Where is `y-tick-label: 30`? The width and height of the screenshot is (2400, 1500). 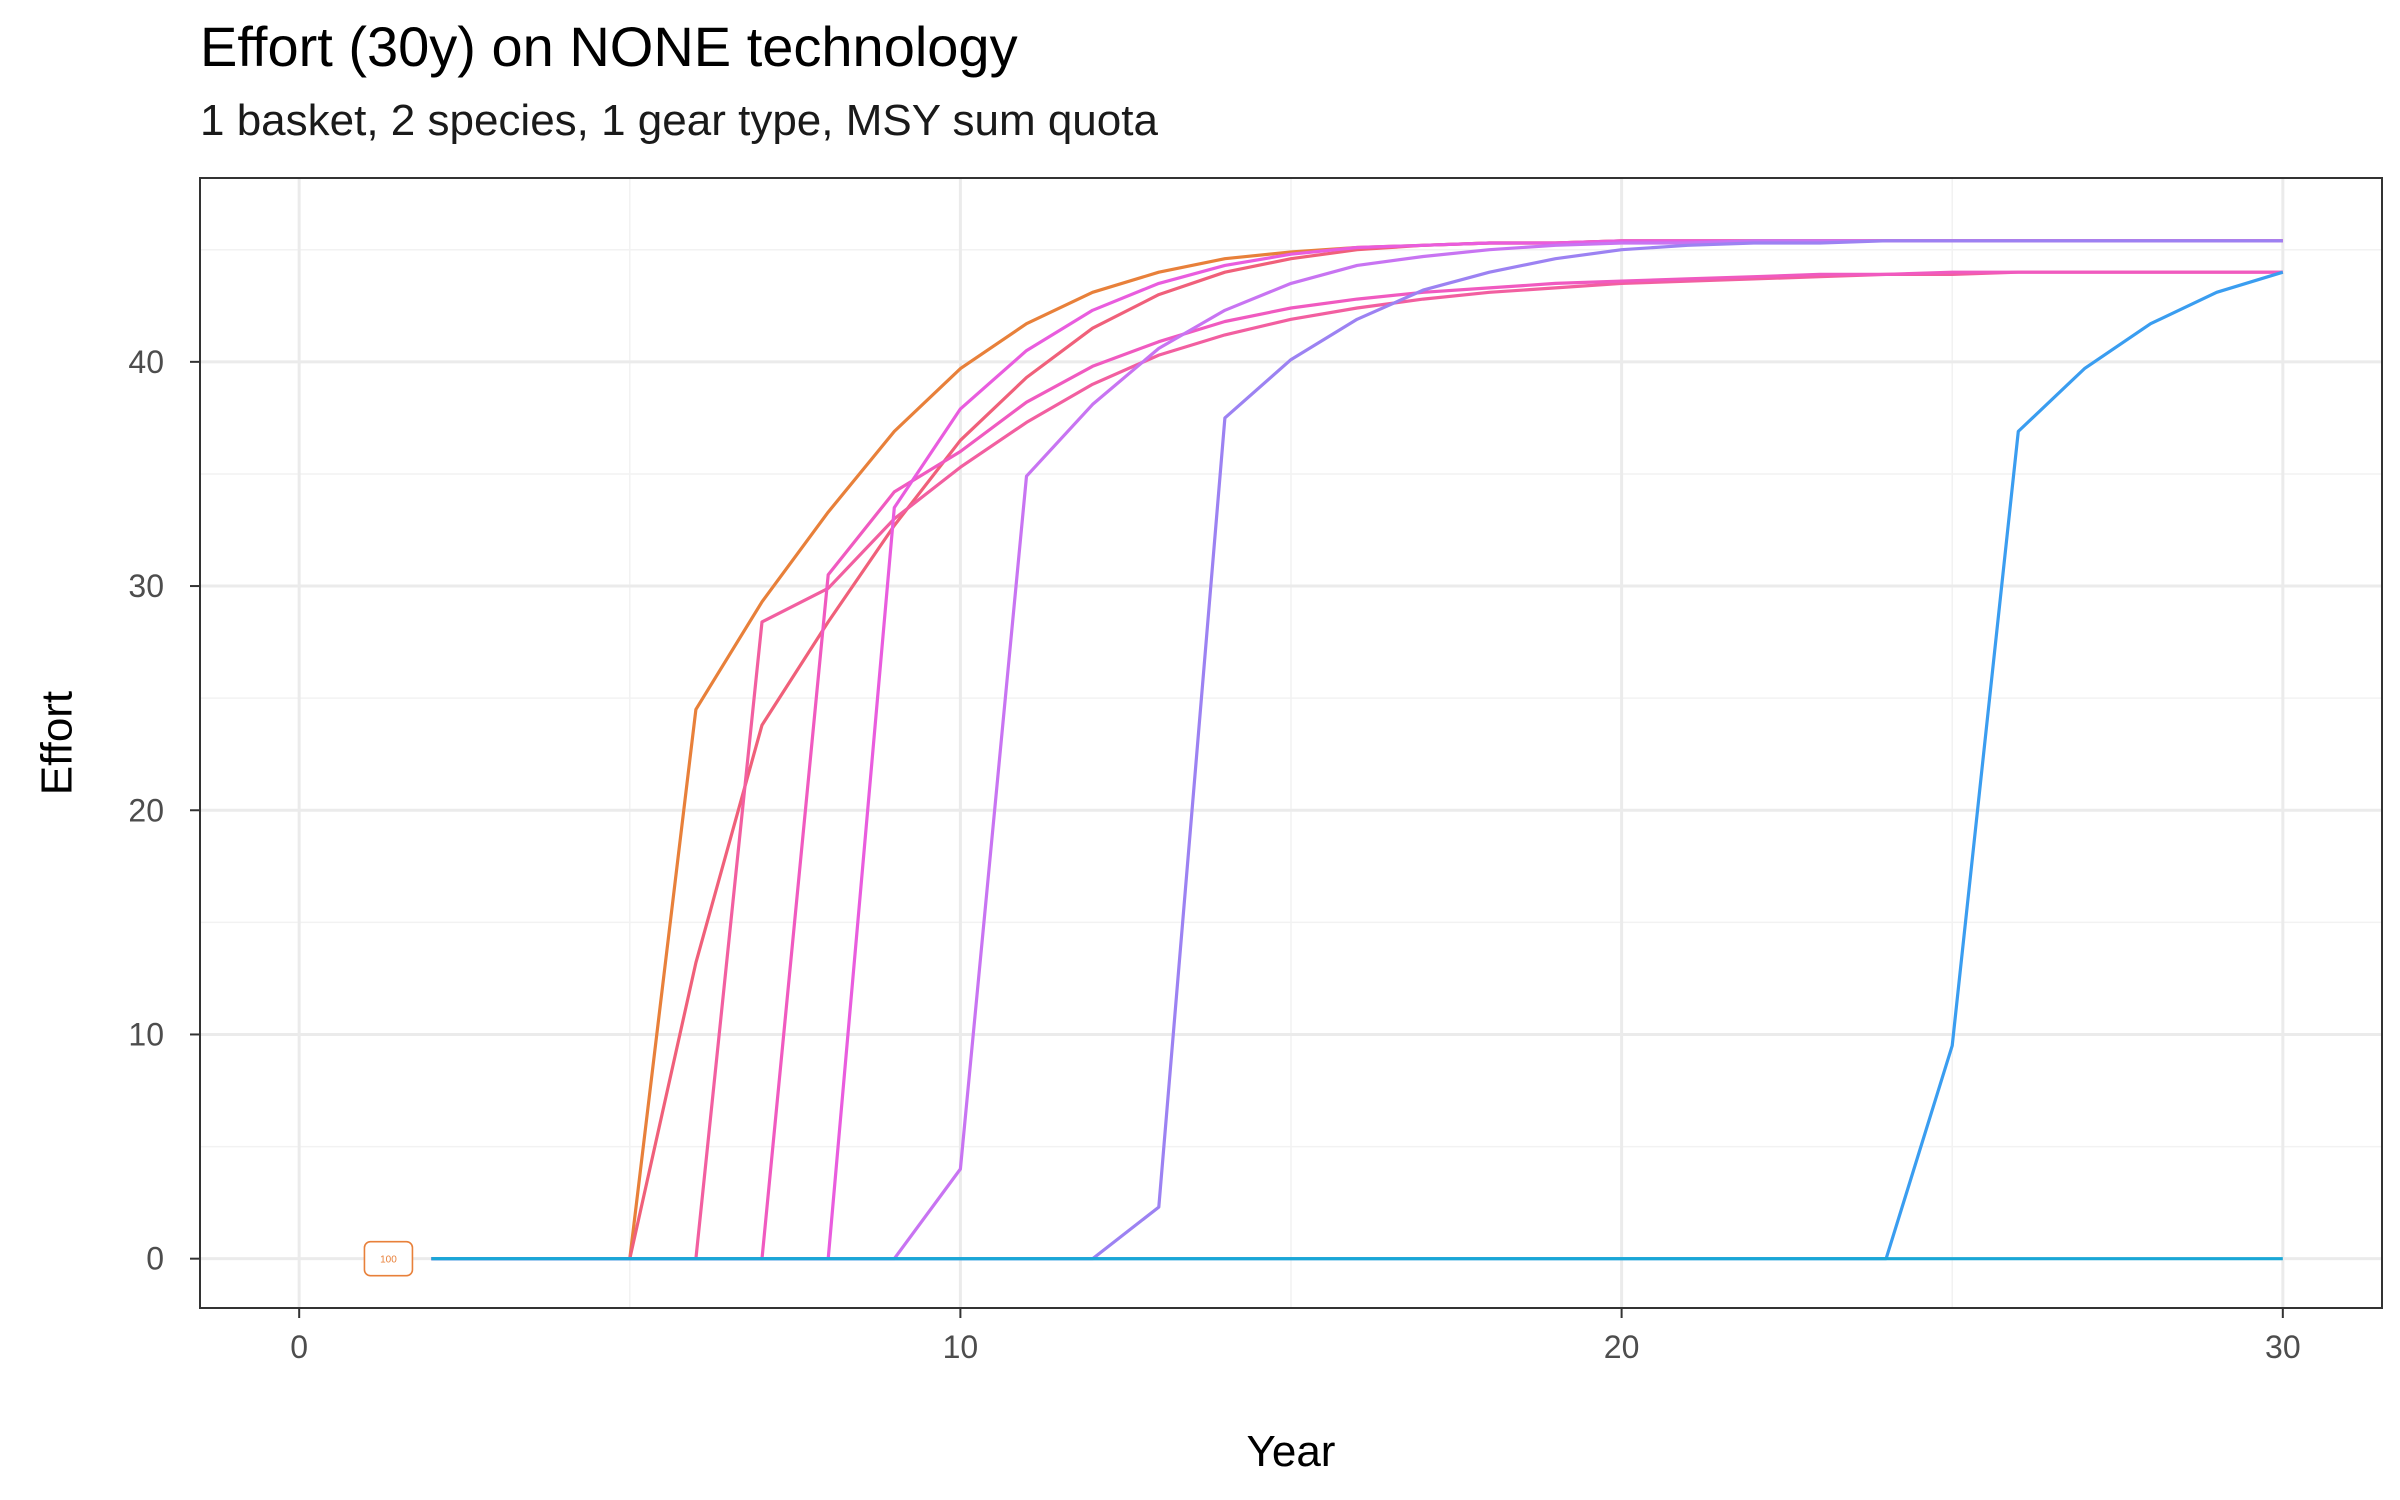 y-tick-label: 30 is located at coordinates (146, 586).